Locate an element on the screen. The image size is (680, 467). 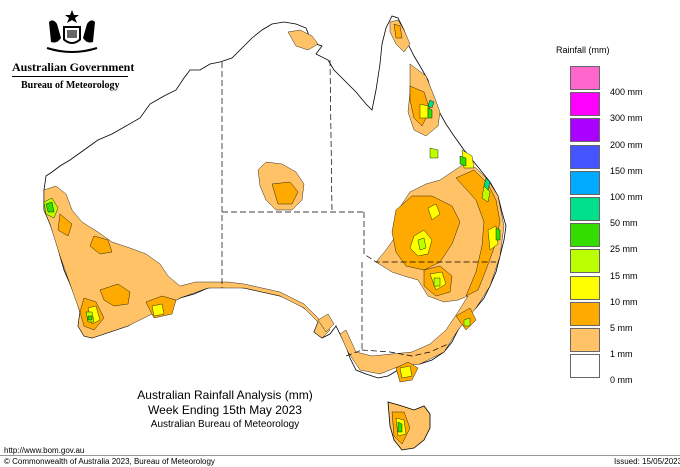
legend-label: 25 mm is located at coordinates (624, 249).